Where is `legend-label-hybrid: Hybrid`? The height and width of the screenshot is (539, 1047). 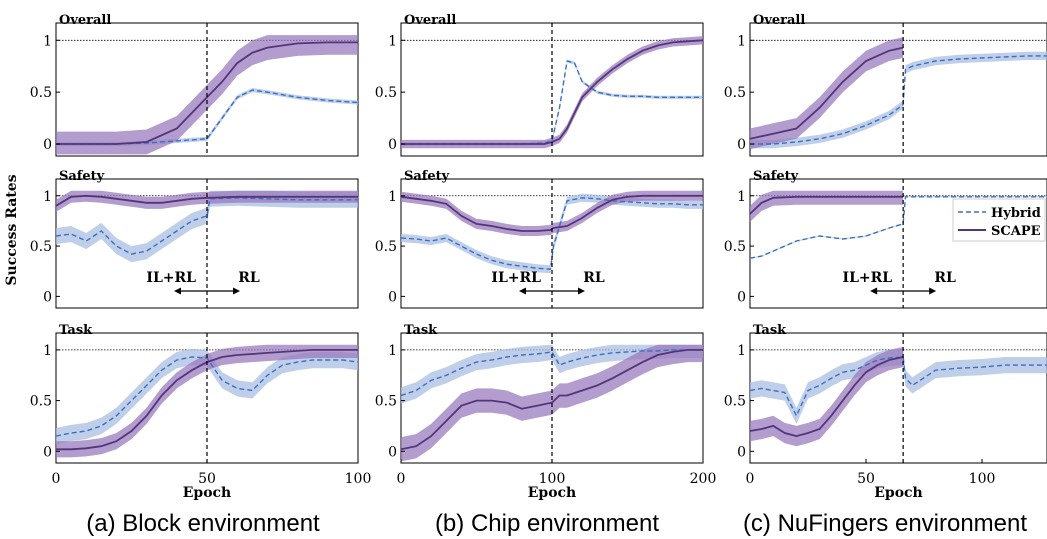
legend-label-hybrid: Hybrid is located at coordinates (1016, 213).